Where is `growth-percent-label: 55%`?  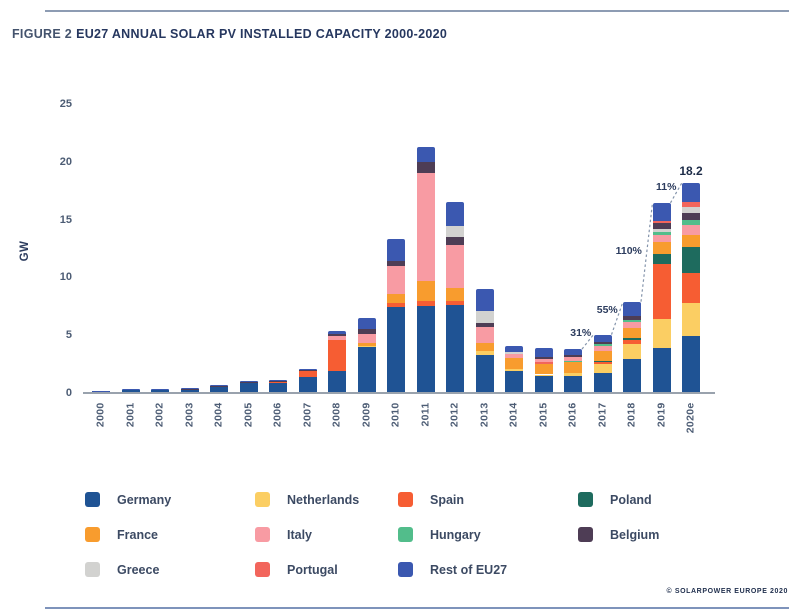 growth-percent-label: 55% is located at coordinates (607, 310).